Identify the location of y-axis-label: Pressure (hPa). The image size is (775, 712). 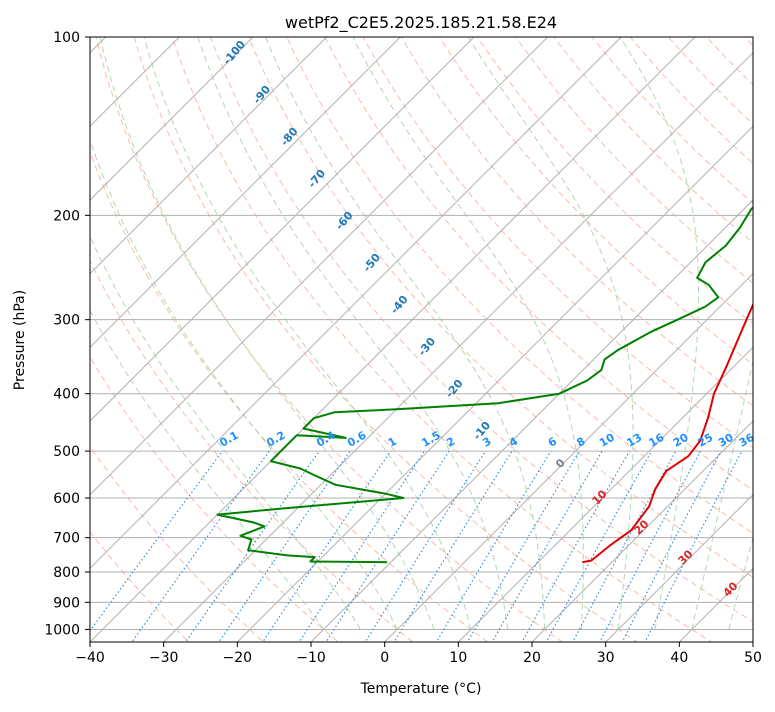
(20, 340).